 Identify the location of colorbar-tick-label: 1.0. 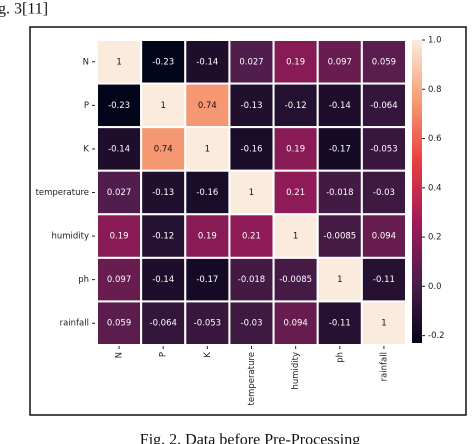
(435, 41).